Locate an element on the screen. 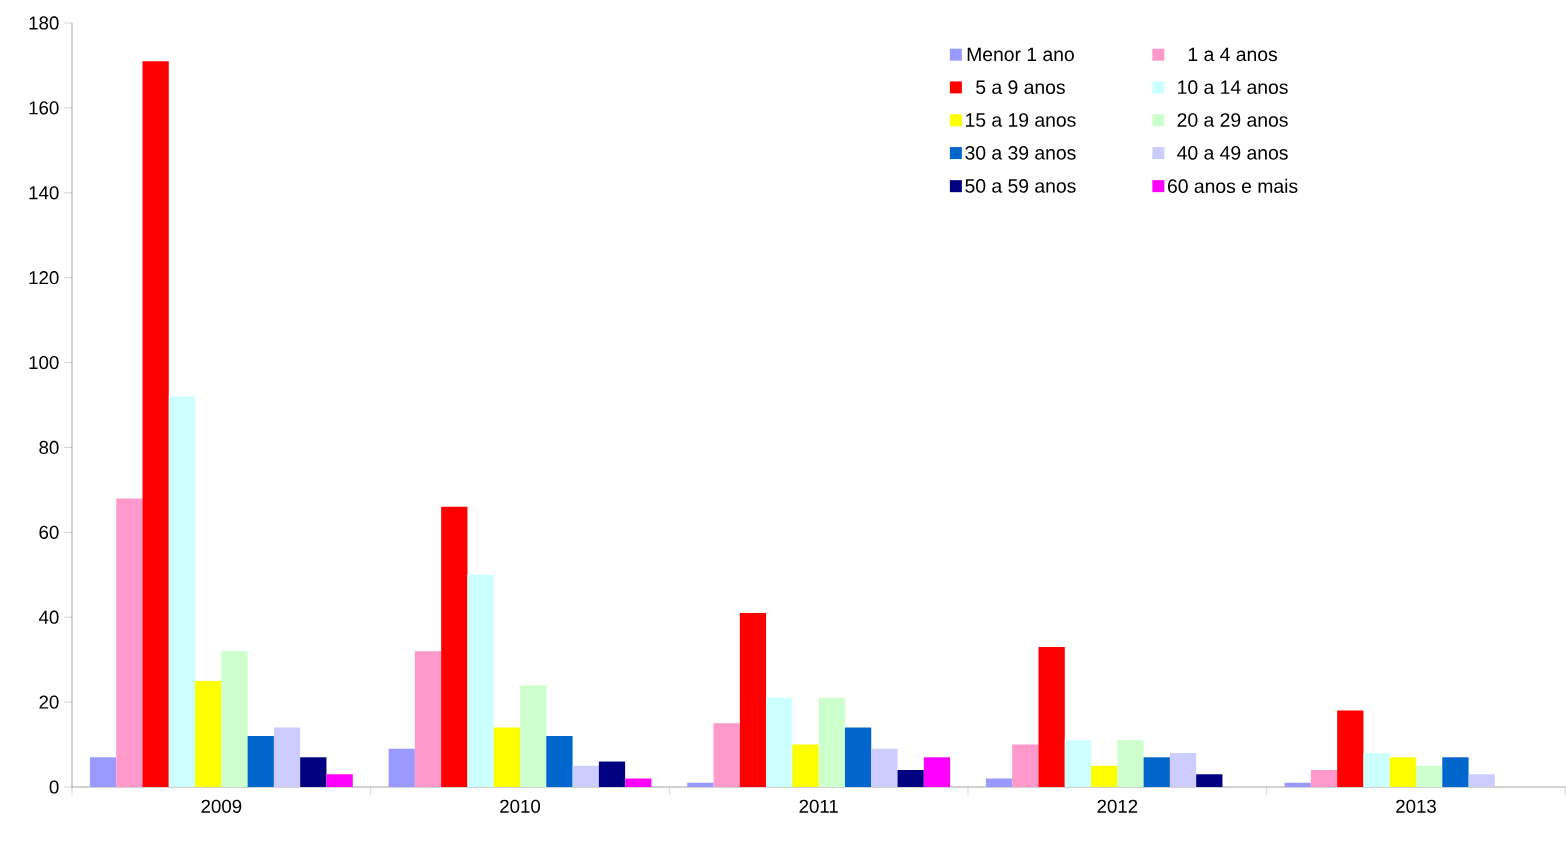 The width and height of the screenshot is (1566, 843). y-tick-label: 180 is located at coordinates (44, 23).